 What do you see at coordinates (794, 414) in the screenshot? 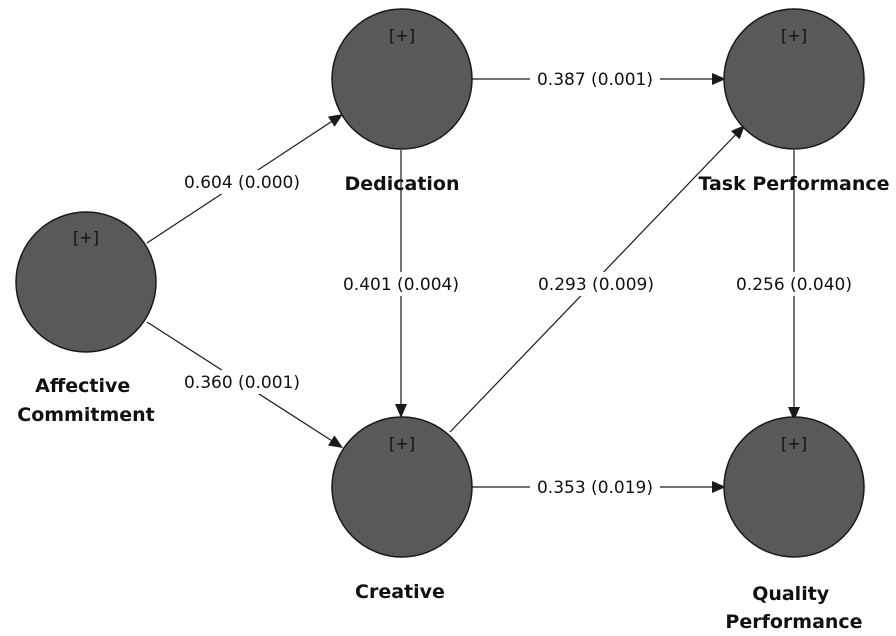
I see `arrowhead-quality-from-task` at bounding box center [794, 414].